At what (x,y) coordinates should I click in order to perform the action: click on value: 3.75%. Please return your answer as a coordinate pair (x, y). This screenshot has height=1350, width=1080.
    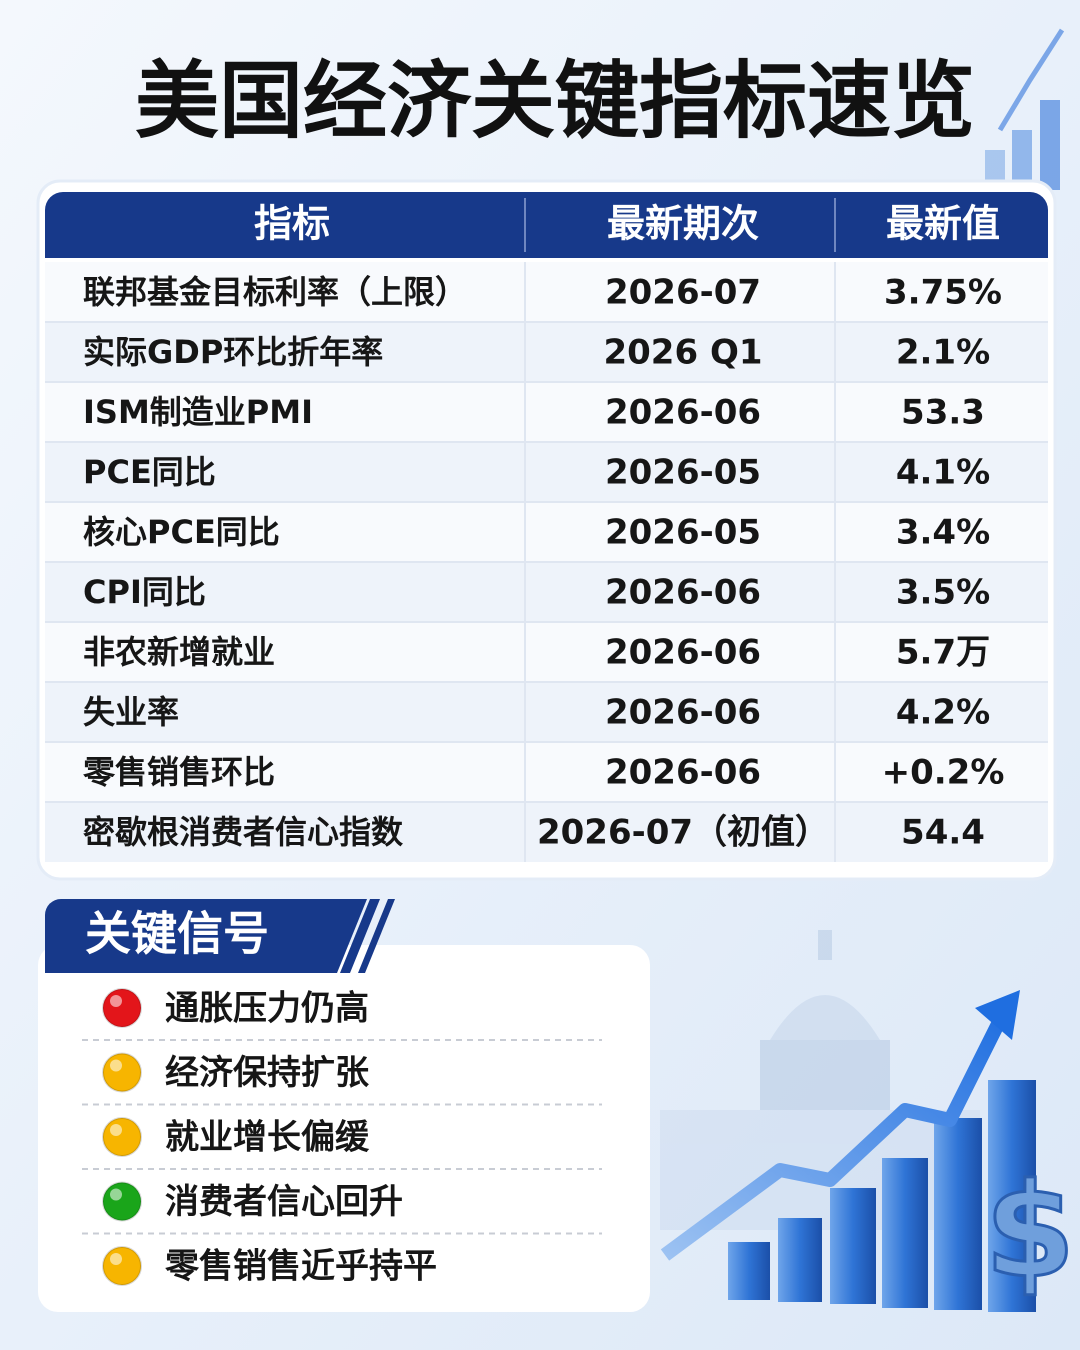
    Looking at the image, I should click on (943, 293).